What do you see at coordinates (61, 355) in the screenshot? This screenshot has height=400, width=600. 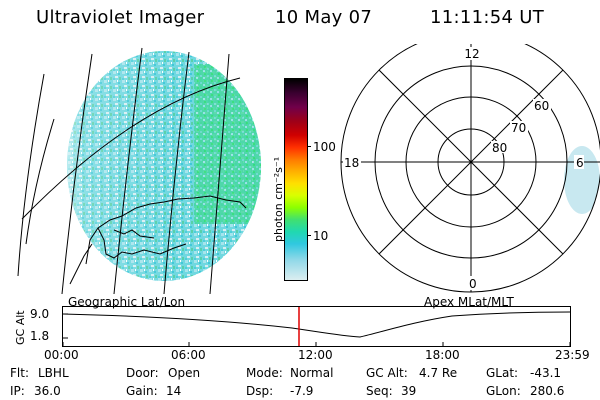 I see `timeline-x-tick-0000: 00:00` at bounding box center [61, 355].